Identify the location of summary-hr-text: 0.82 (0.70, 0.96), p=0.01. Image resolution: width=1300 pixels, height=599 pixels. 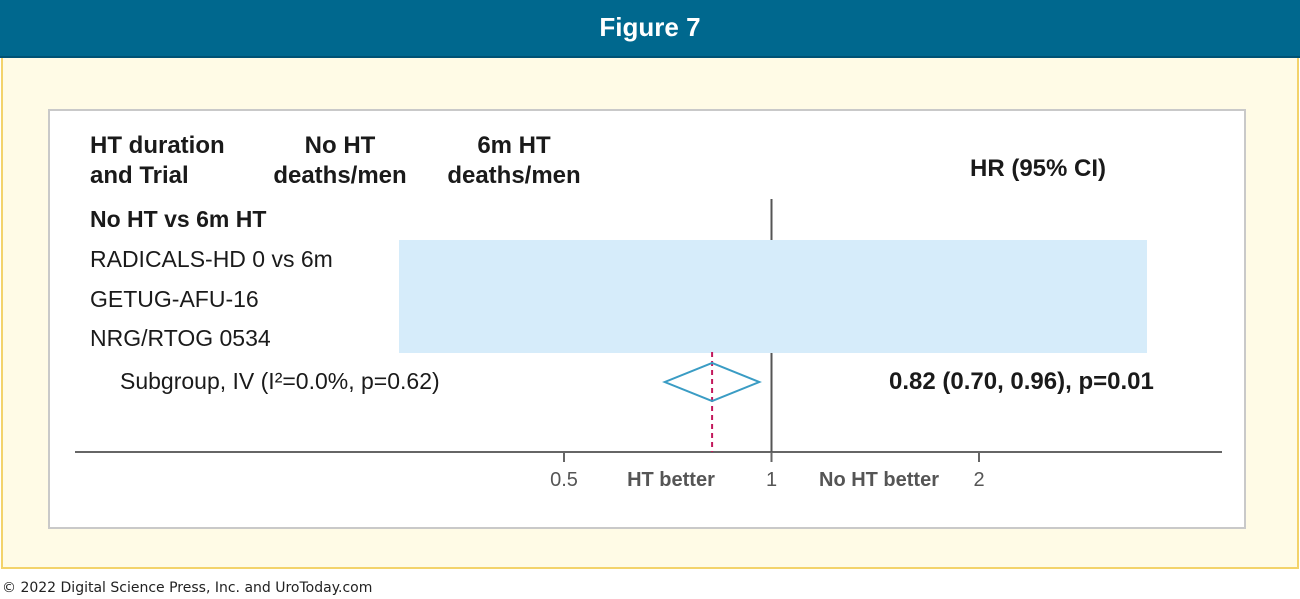
(1021, 381).